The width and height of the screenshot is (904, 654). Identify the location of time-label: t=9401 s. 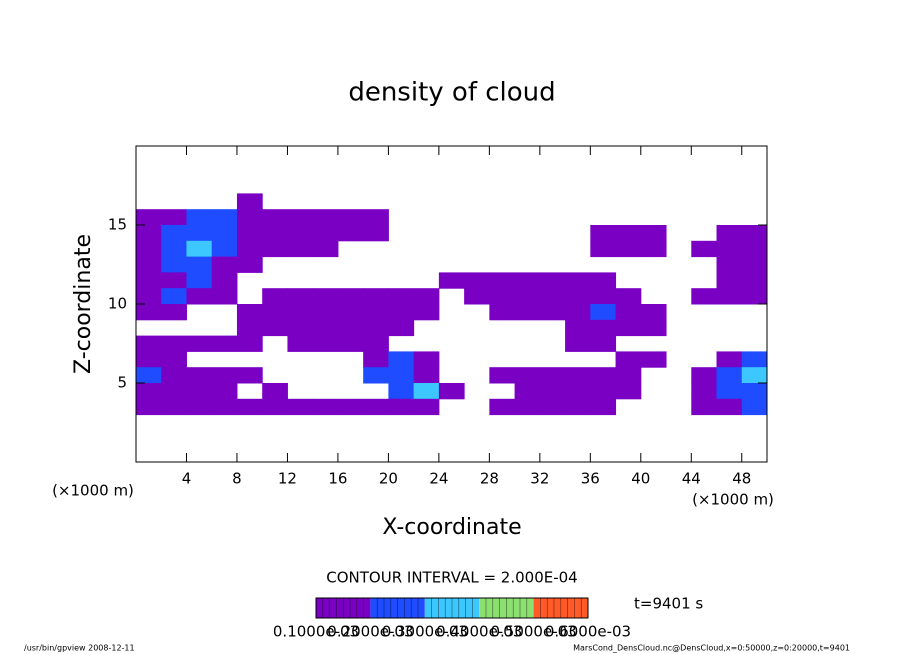
(668, 604).